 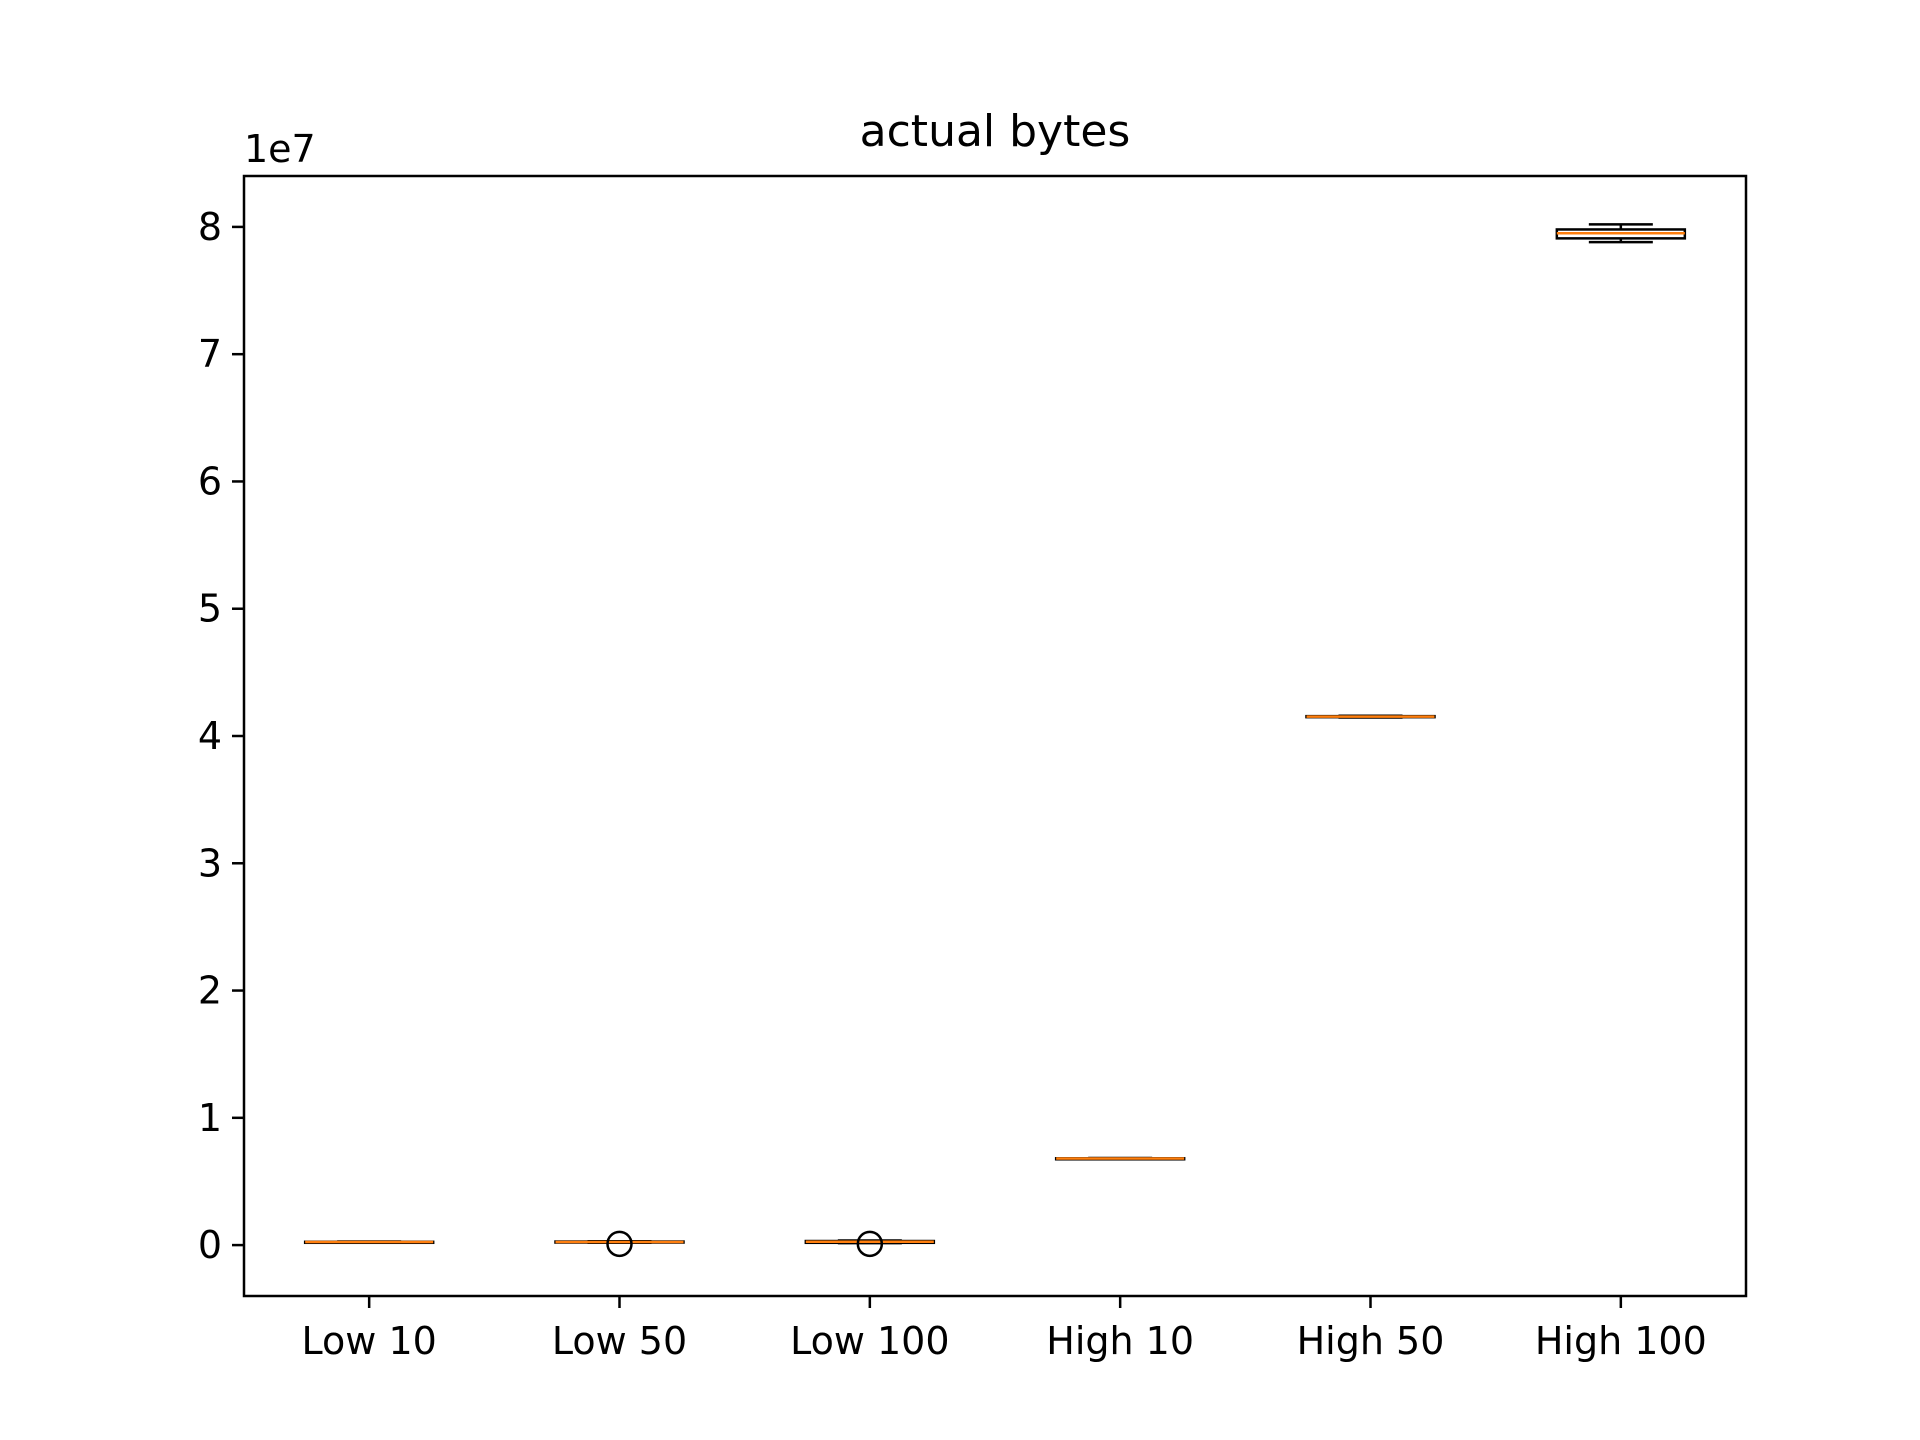 What do you see at coordinates (369, 1341) in the screenshot?
I see `x-tick-label: Low 10` at bounding box center [369, 1341].